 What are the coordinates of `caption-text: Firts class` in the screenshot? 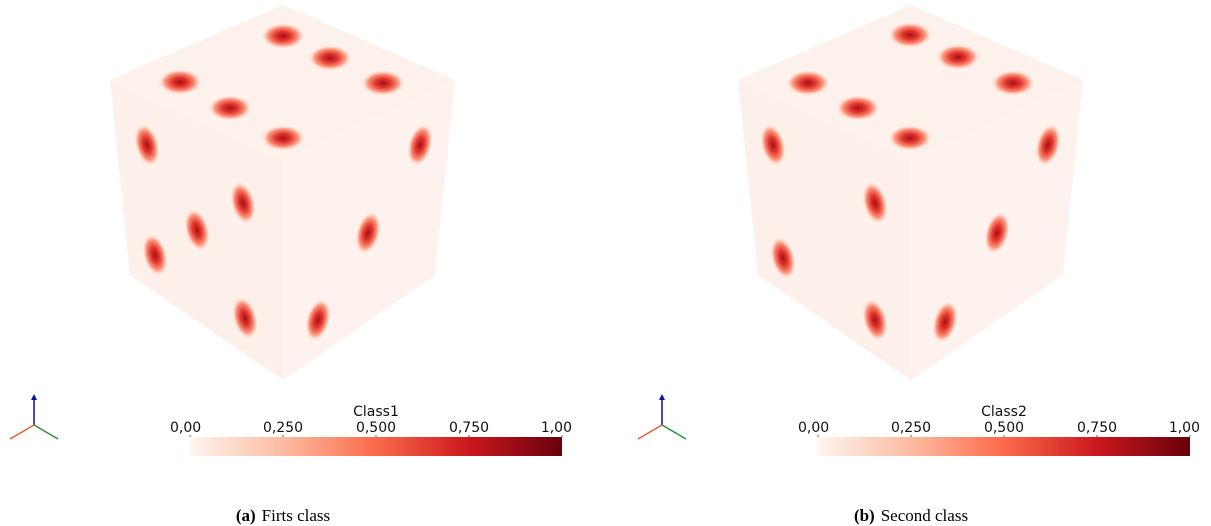 It's located at (296, 515).